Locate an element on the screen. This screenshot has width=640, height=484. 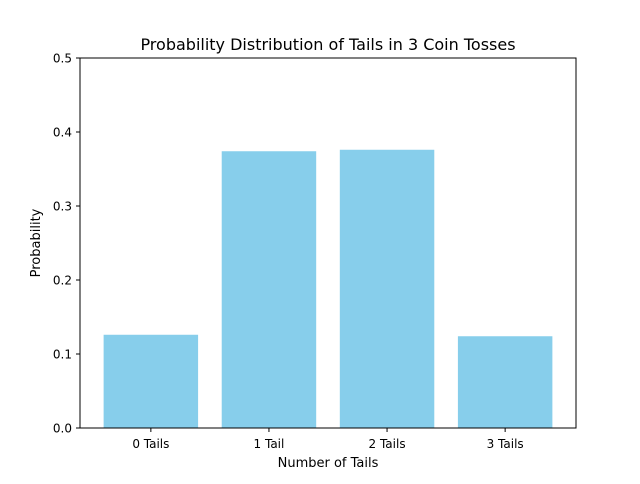
y-tick-label: 0.2 is located at coordinates (62, 281).